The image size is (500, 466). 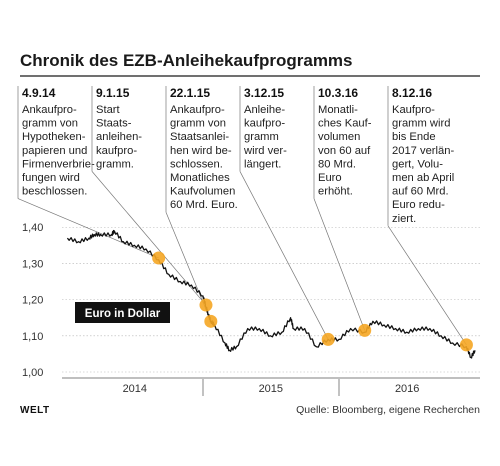 What do you see at coordinates (338, 110) in the screenshot?
I see `event-text: Monatli-` at bounding box center [338, 110].